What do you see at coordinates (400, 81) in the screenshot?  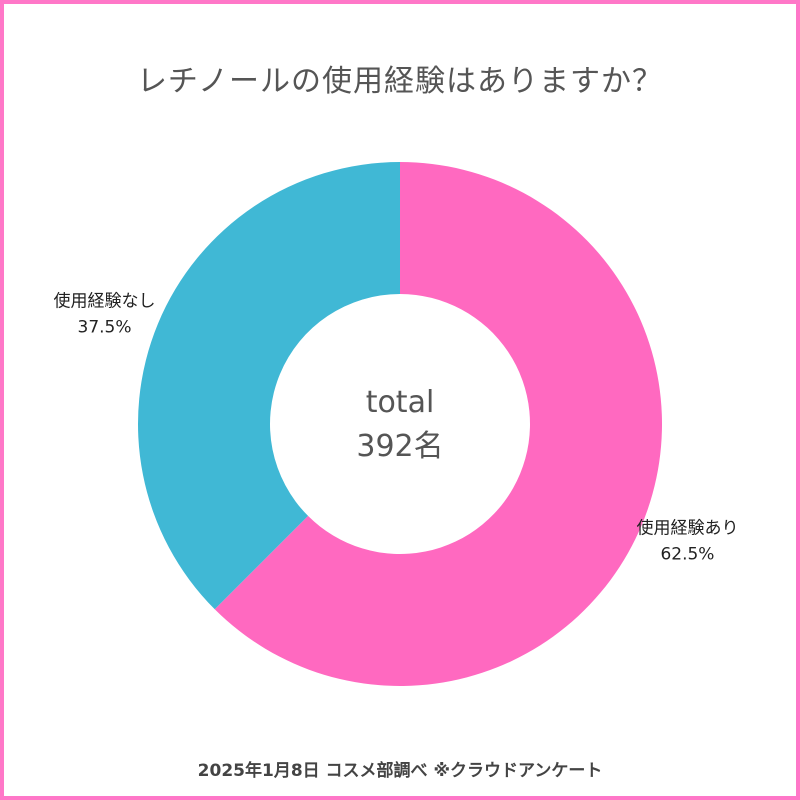 I see `chart-title: レチノールの使用経験はありますか？` at bounding box center [400, 81].